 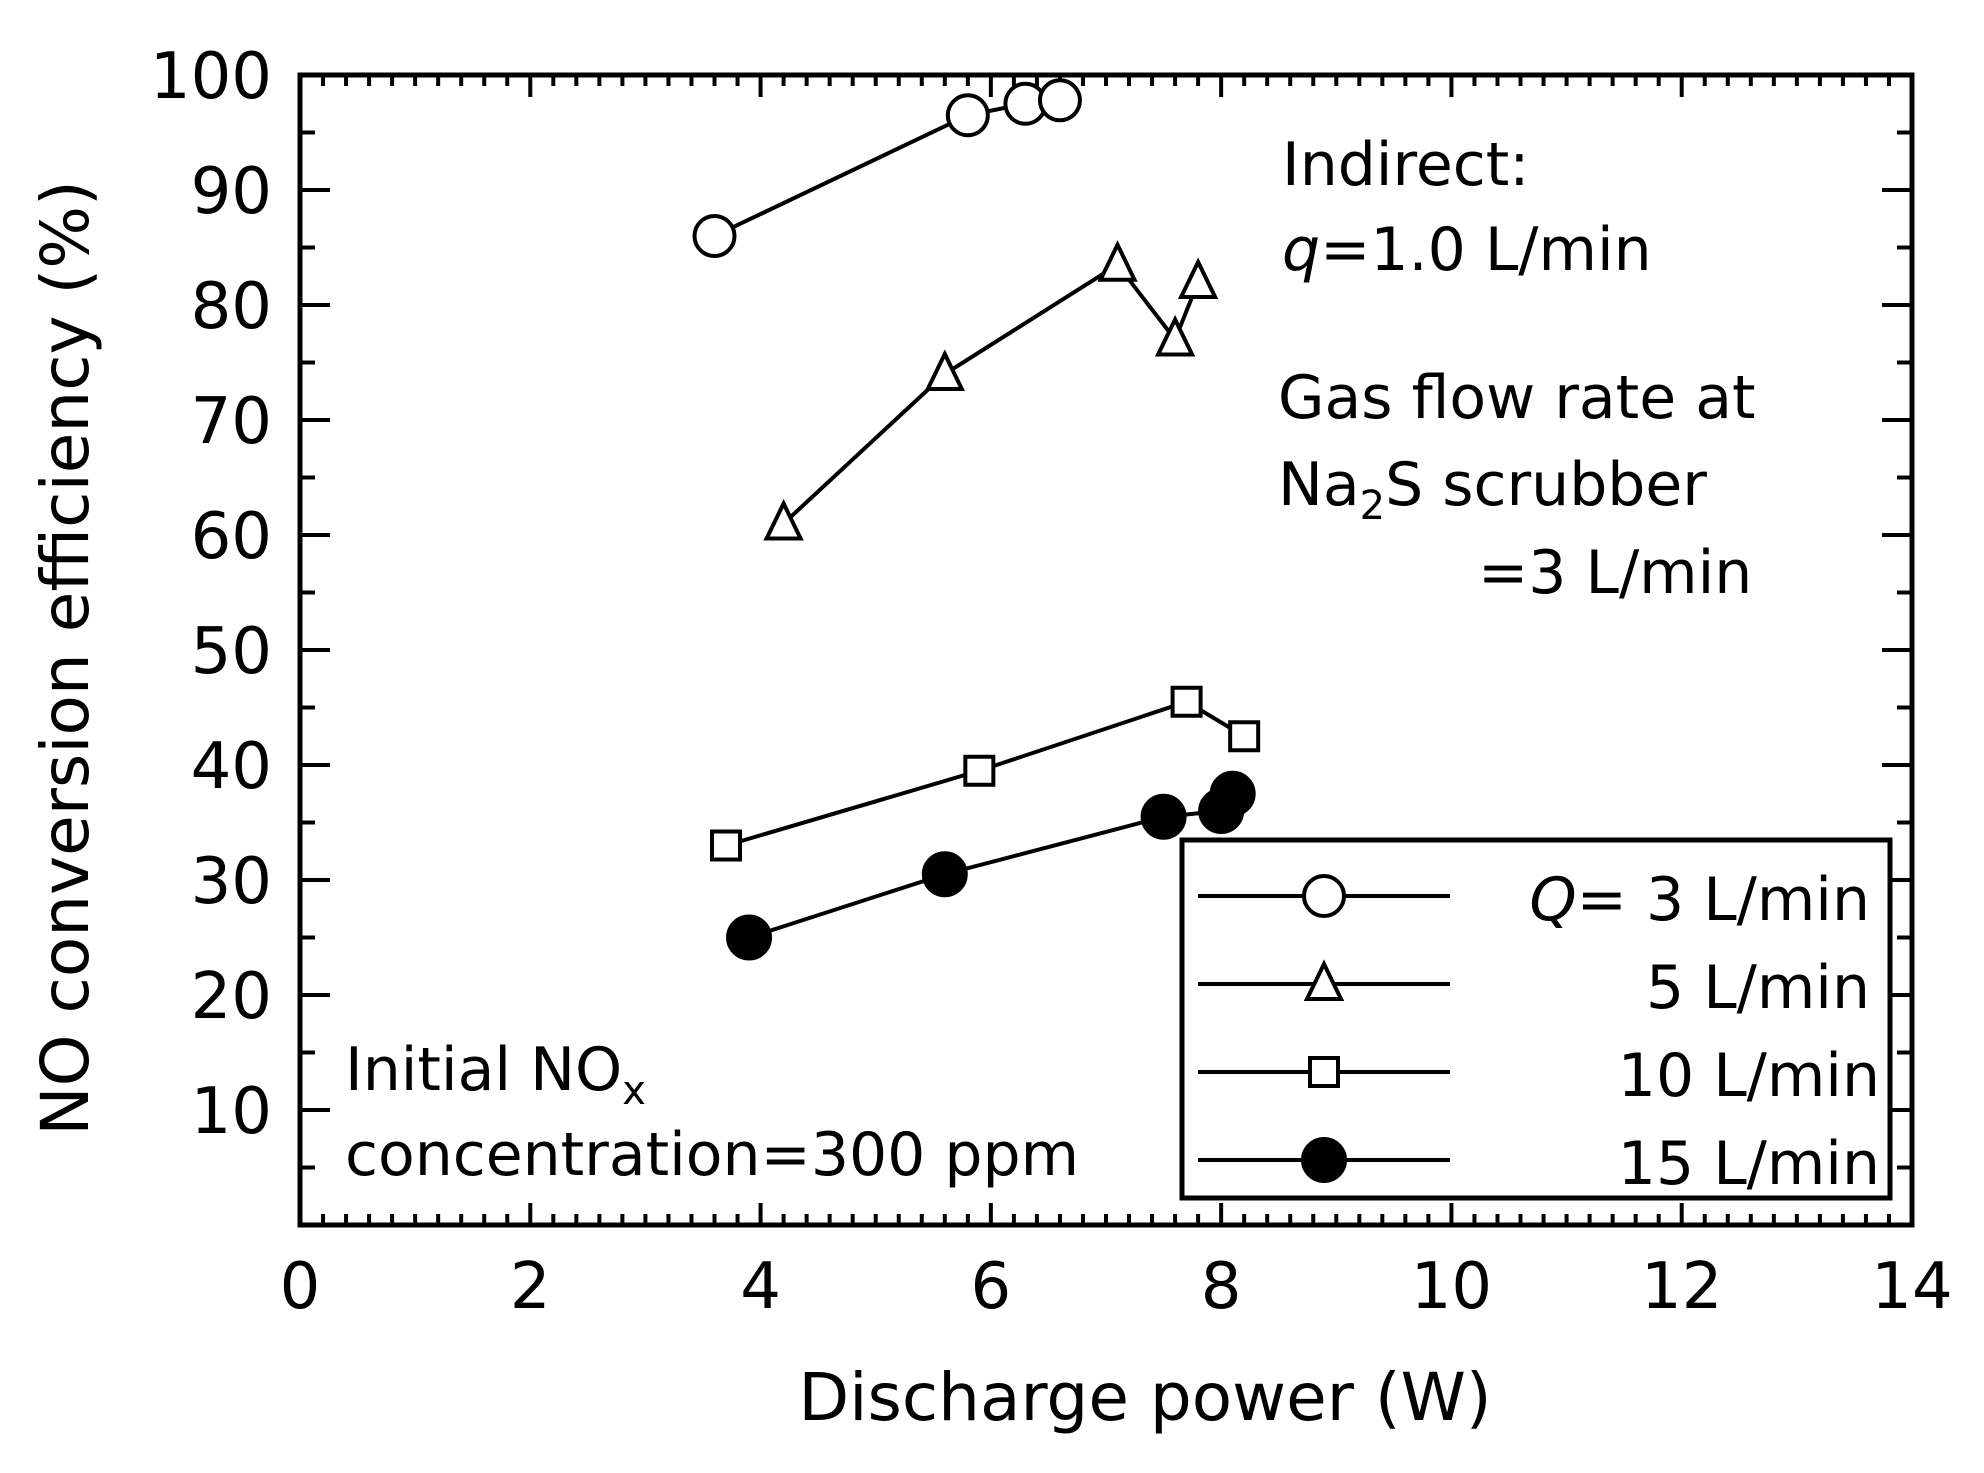 I want to click on annotation-concentration: concentration=300 ppm, so click(x=712, y=1155).